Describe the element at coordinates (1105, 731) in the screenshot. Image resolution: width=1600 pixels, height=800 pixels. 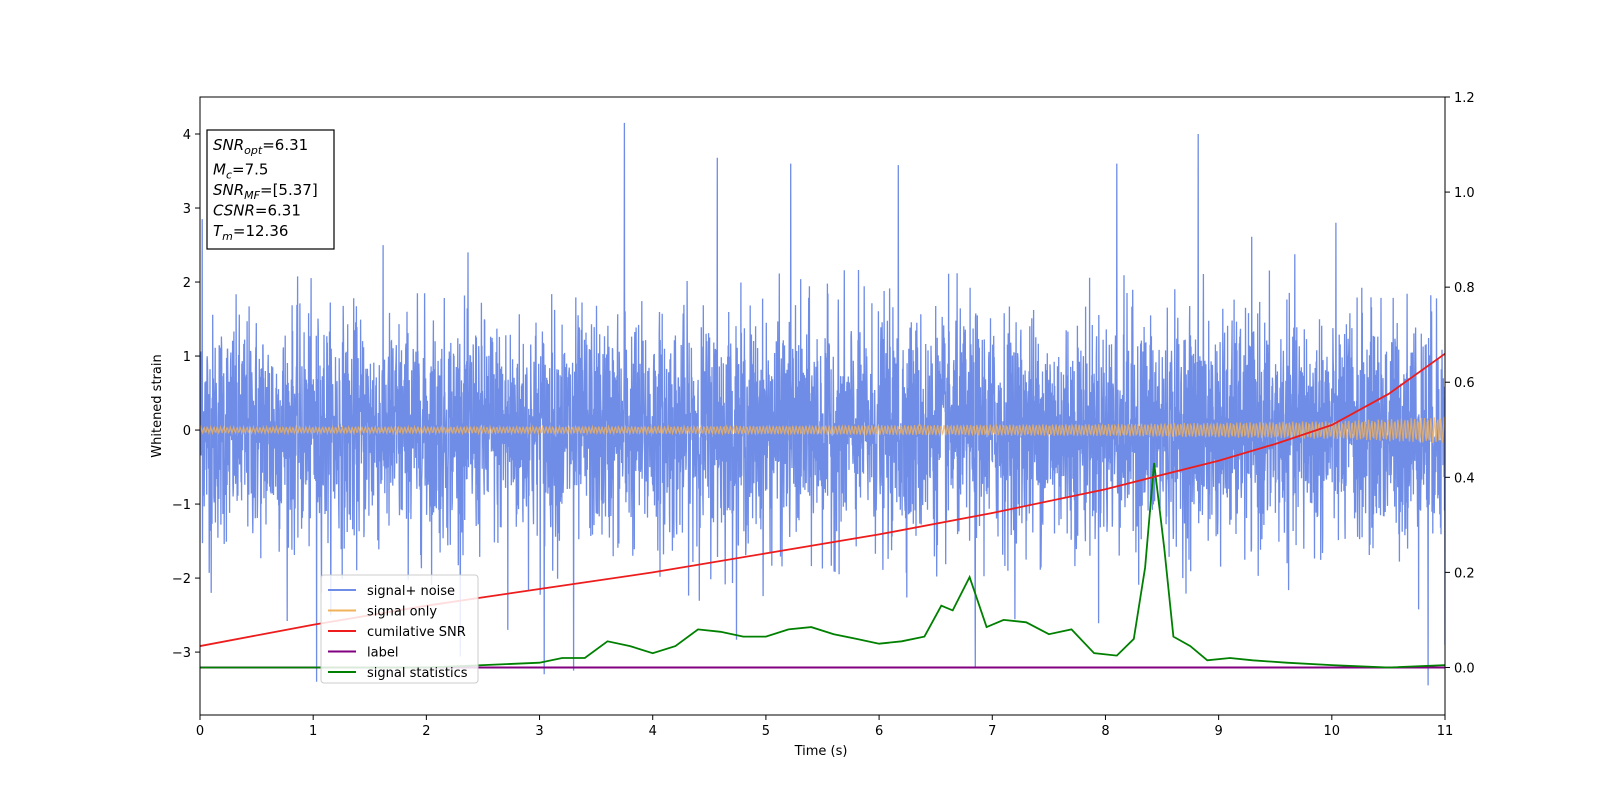
I see `x-tick-label: 8` at that location.